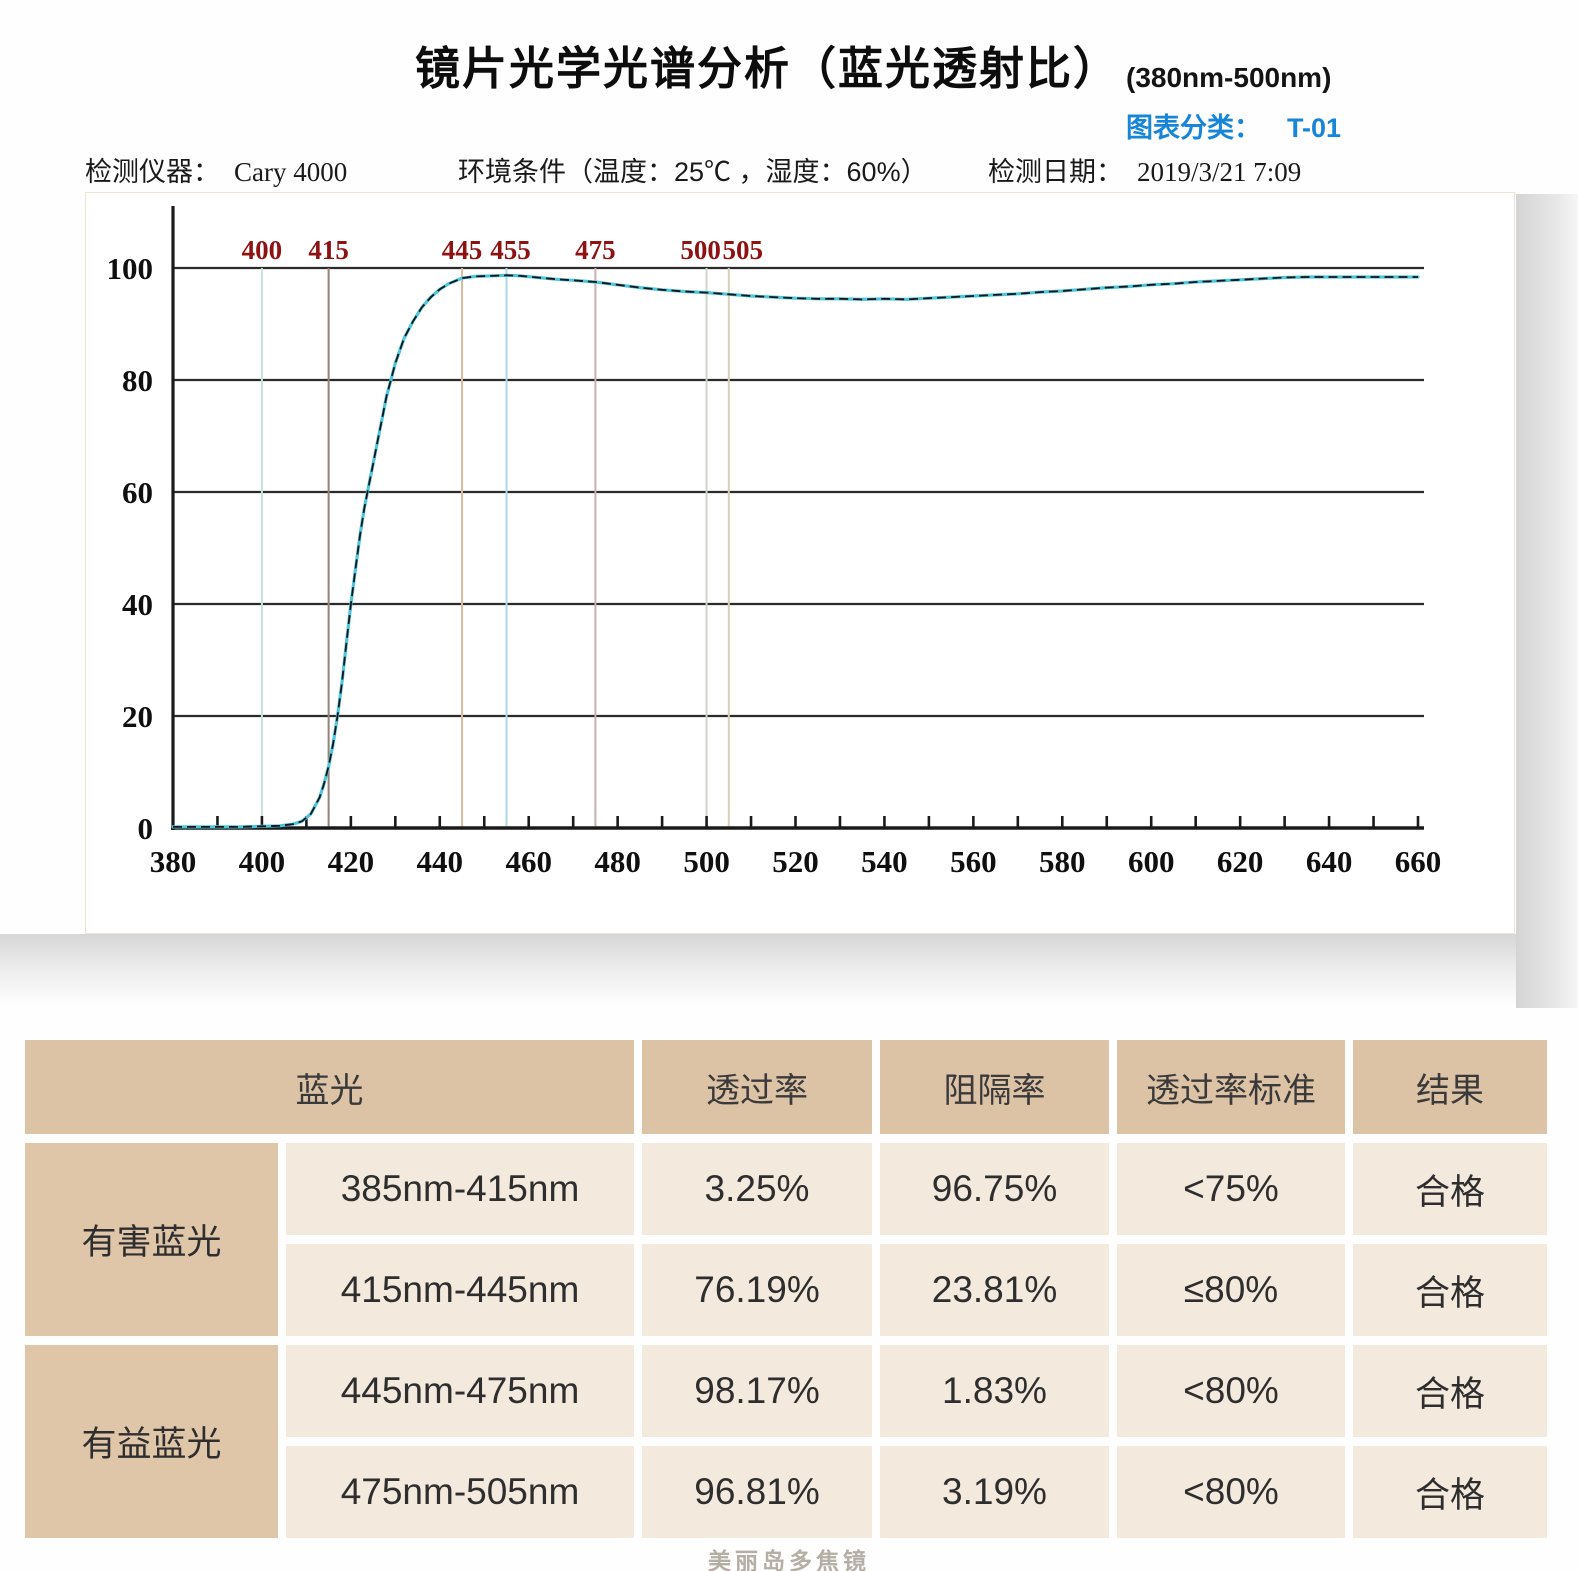 This screenshot has height=1571, width=1578. What do you see at coordinates (757, 1290) in the screenshot?
I see `row-transmittance: 76.19%` at bounding box center [757, 1290].